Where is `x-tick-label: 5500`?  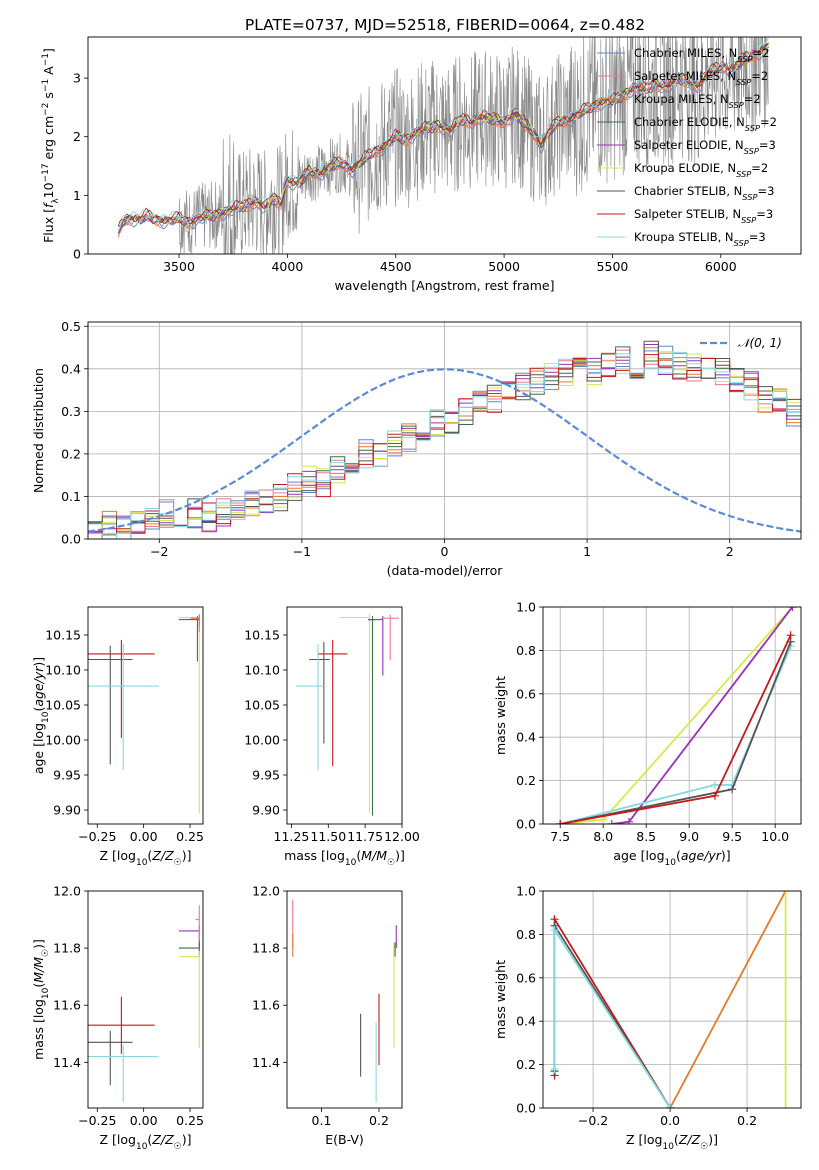 x-tick-label: 5500 is located at coordinates (613, 266).